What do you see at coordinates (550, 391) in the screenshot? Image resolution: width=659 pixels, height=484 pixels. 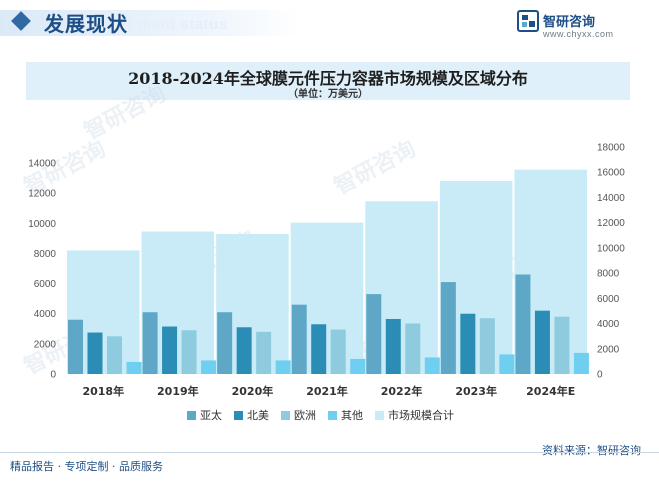 I see `x-axis-tick: 2024年E` at bounding box center [550, 391].